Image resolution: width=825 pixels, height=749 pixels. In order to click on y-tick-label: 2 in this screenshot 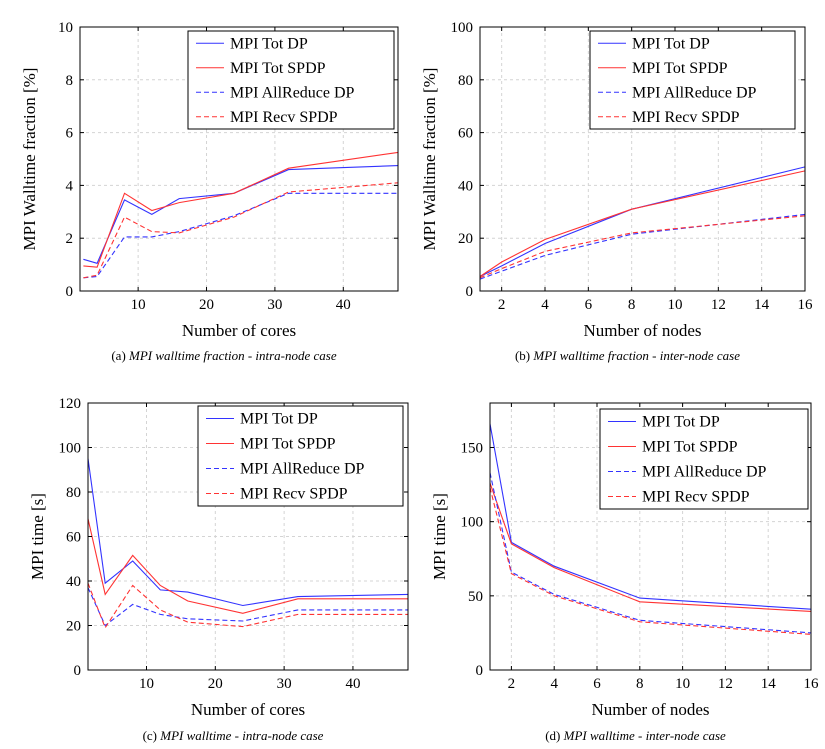, I will do `click(70, 239)`.